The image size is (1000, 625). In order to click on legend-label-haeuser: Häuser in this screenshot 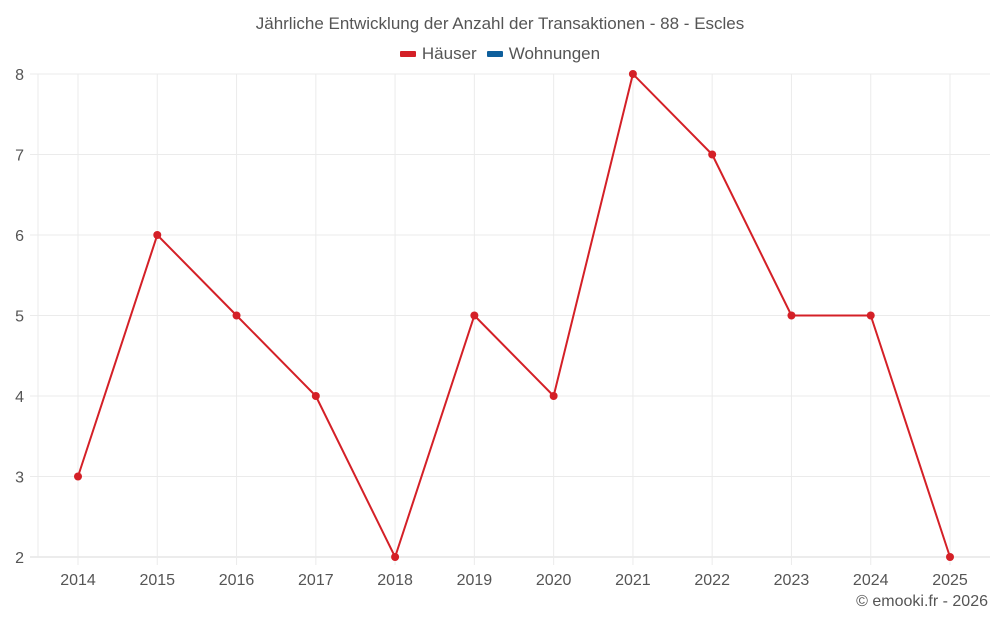, I will do `click(449, 53)`.